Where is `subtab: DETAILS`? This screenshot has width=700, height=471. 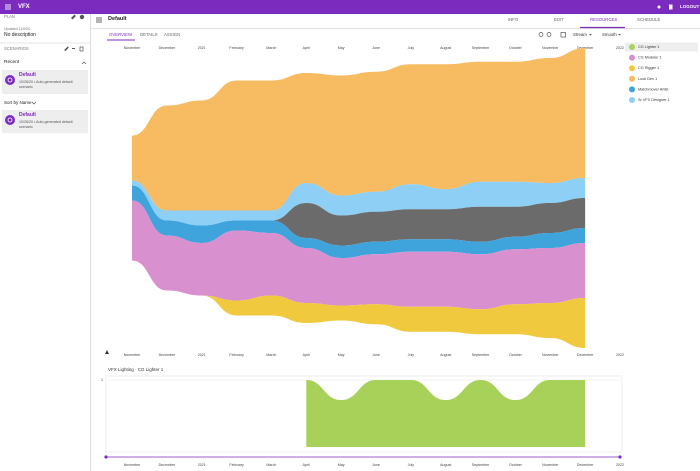
subtab: DETAILS is located at coordinates (149, 34).